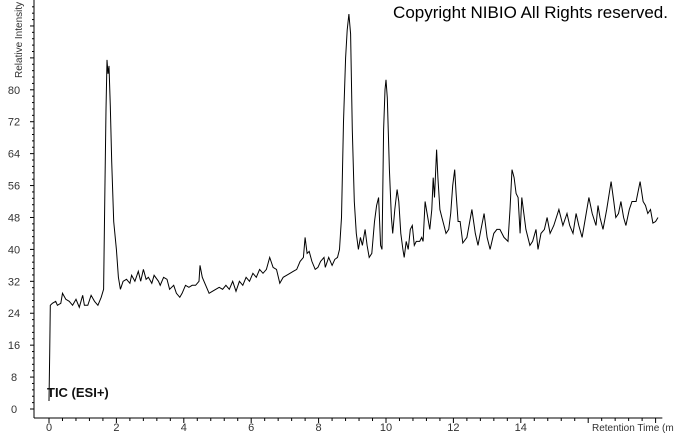  Describe the element at coordinates (14, 346) in the screenshot. I see `y-tick-label: 16` at that location.